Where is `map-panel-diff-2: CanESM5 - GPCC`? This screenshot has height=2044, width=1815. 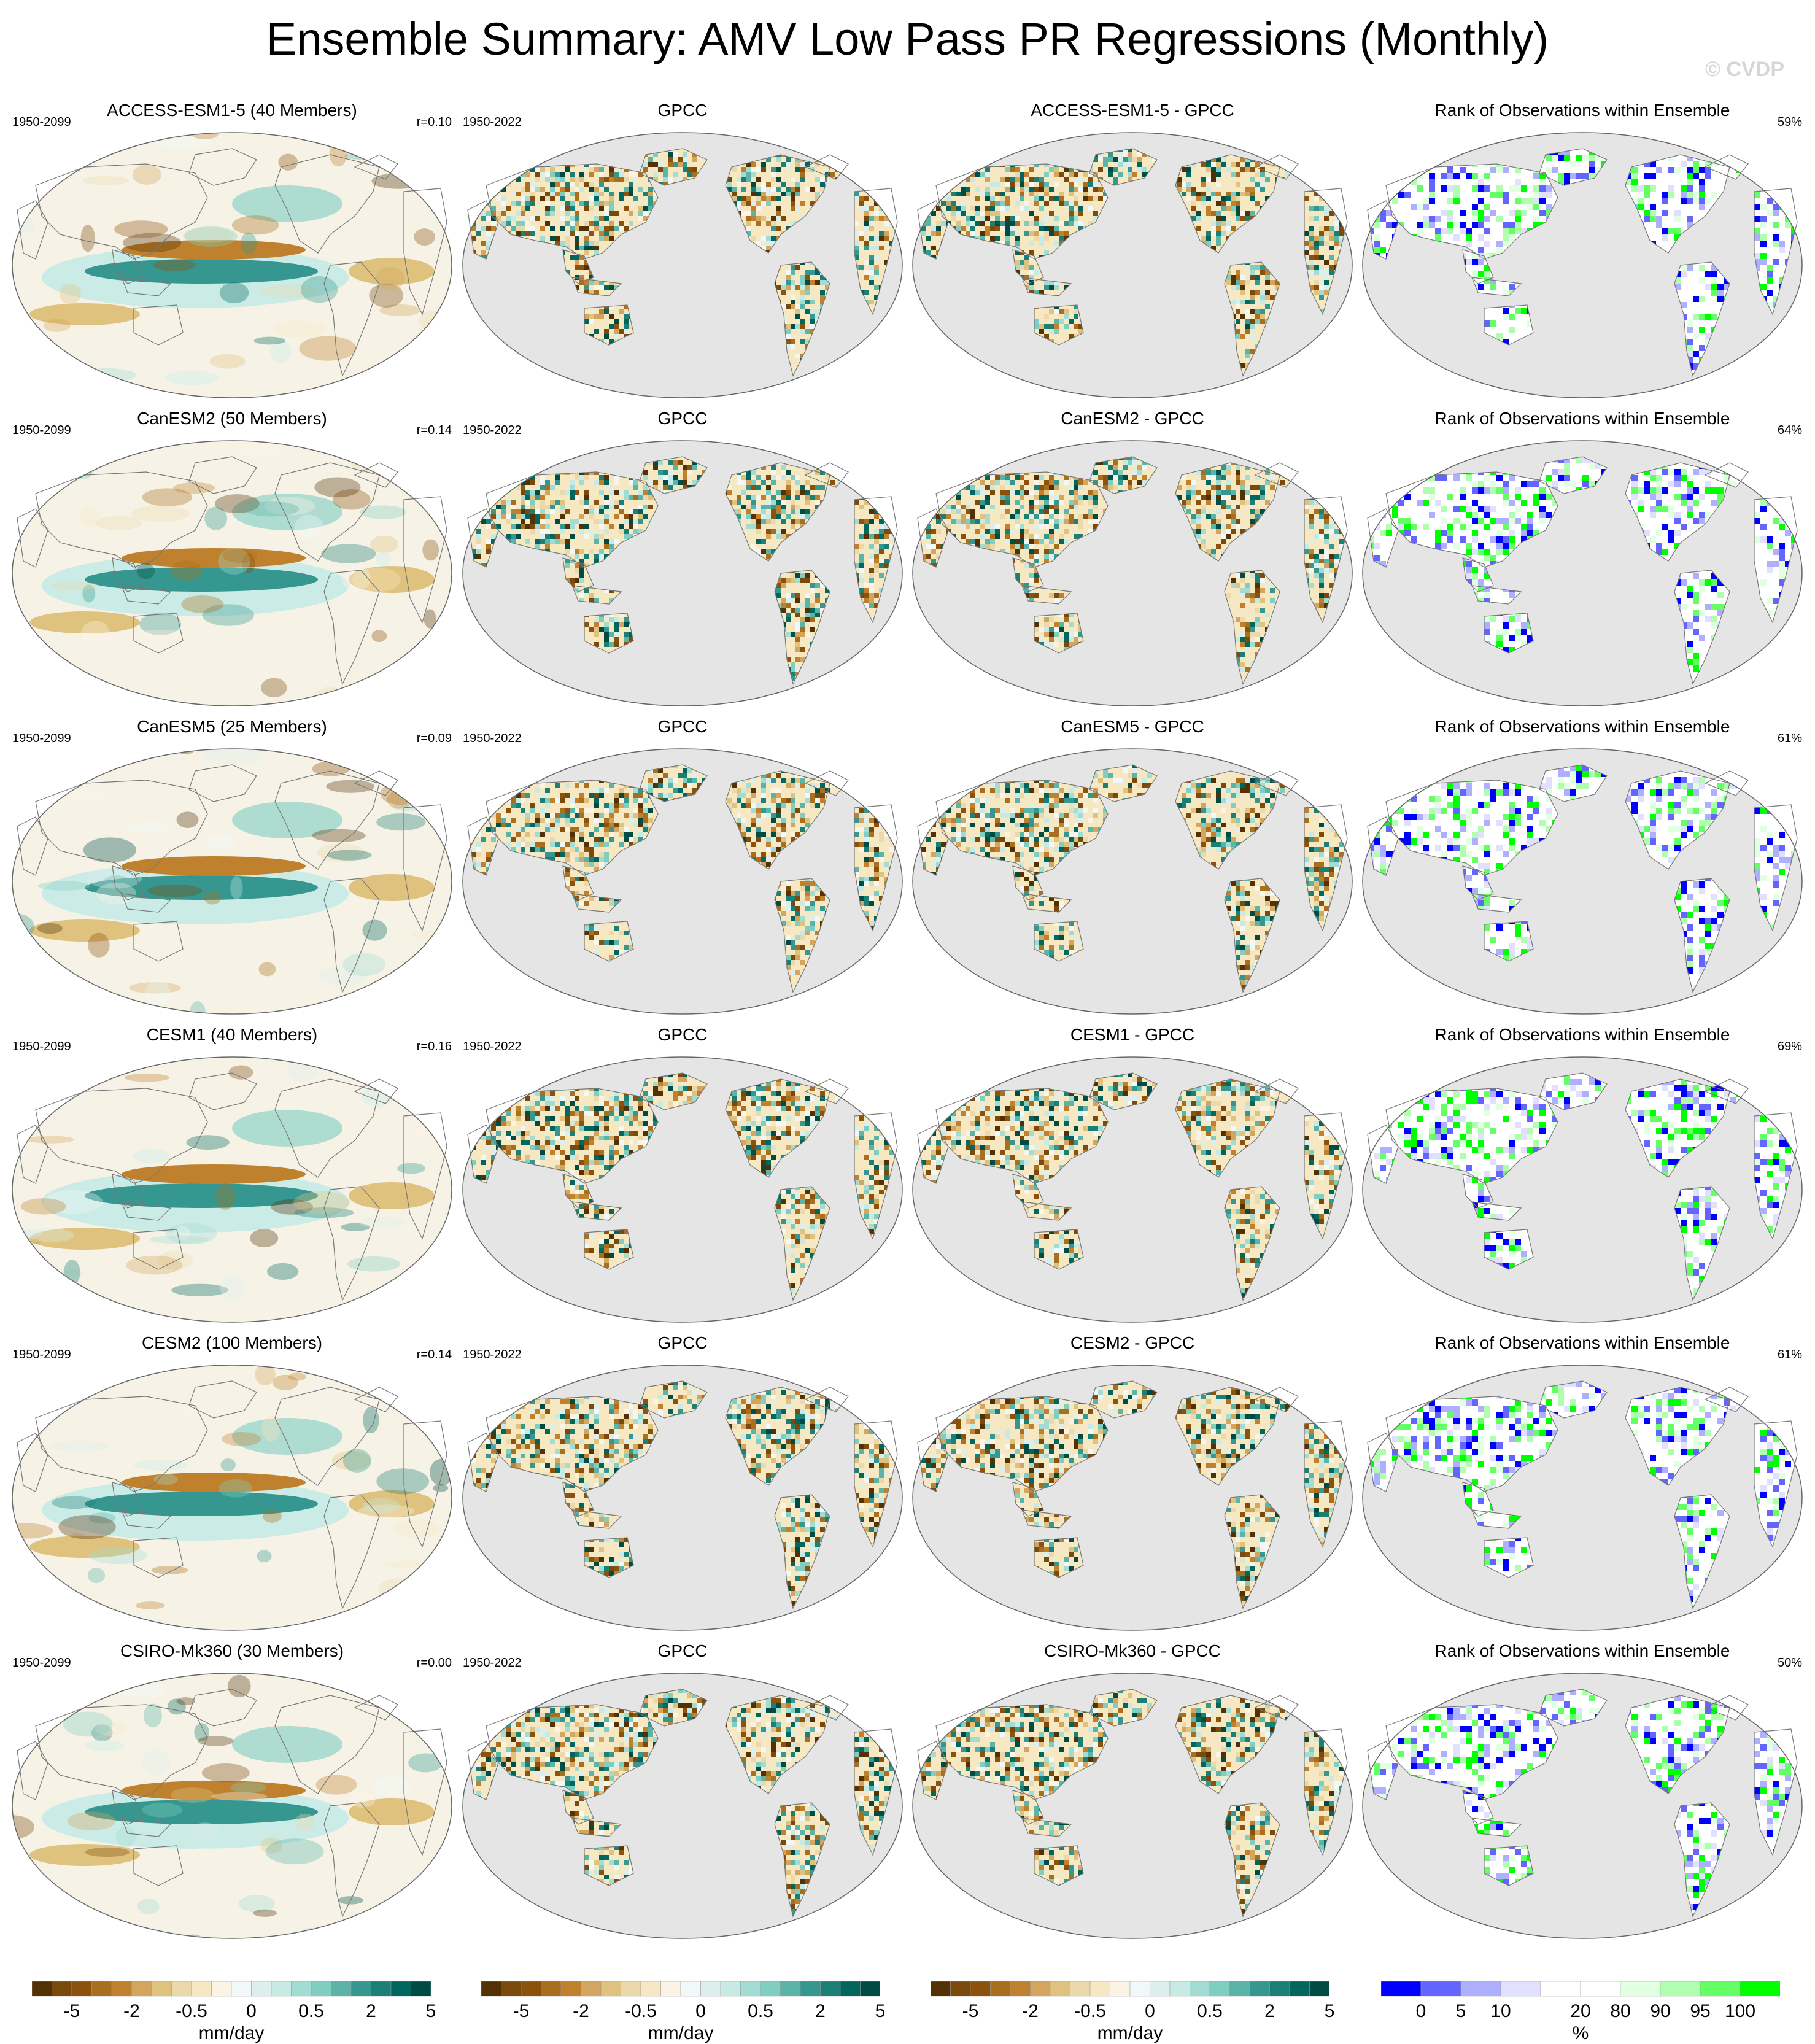 map-panel-diff-2: CanESM5 - GPCC is located at coordinates (1132, 870).